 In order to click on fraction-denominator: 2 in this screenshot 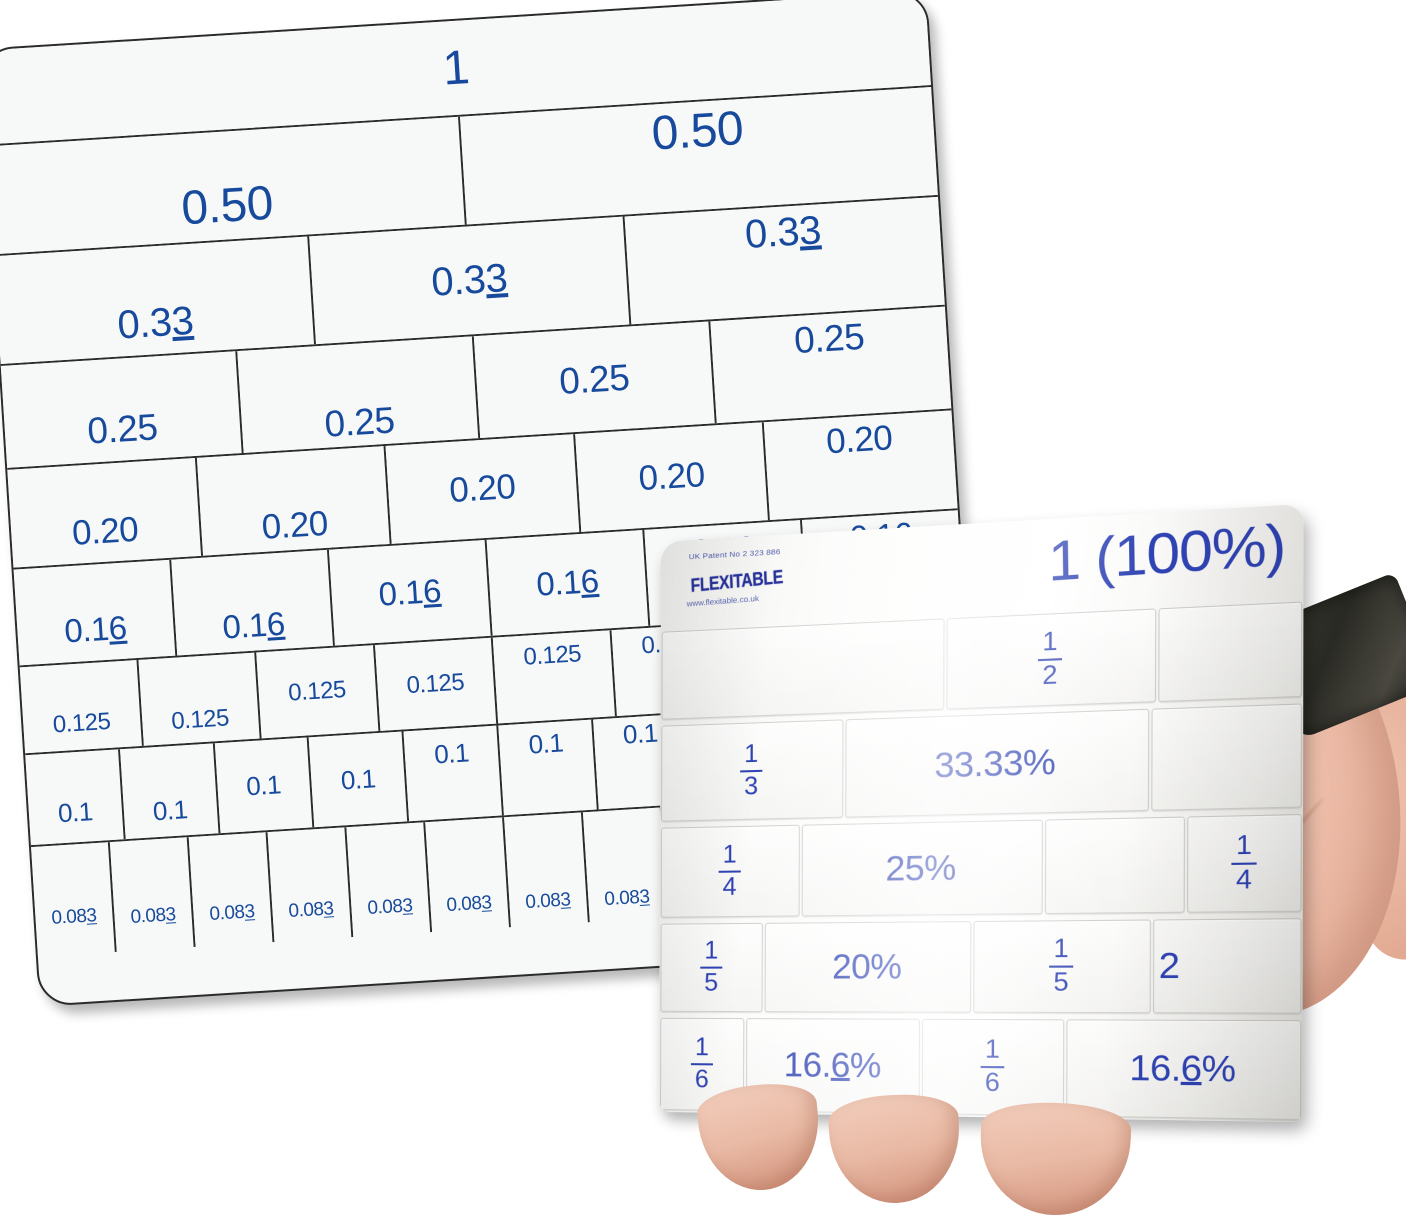, I will do `click(1050, 675)`.